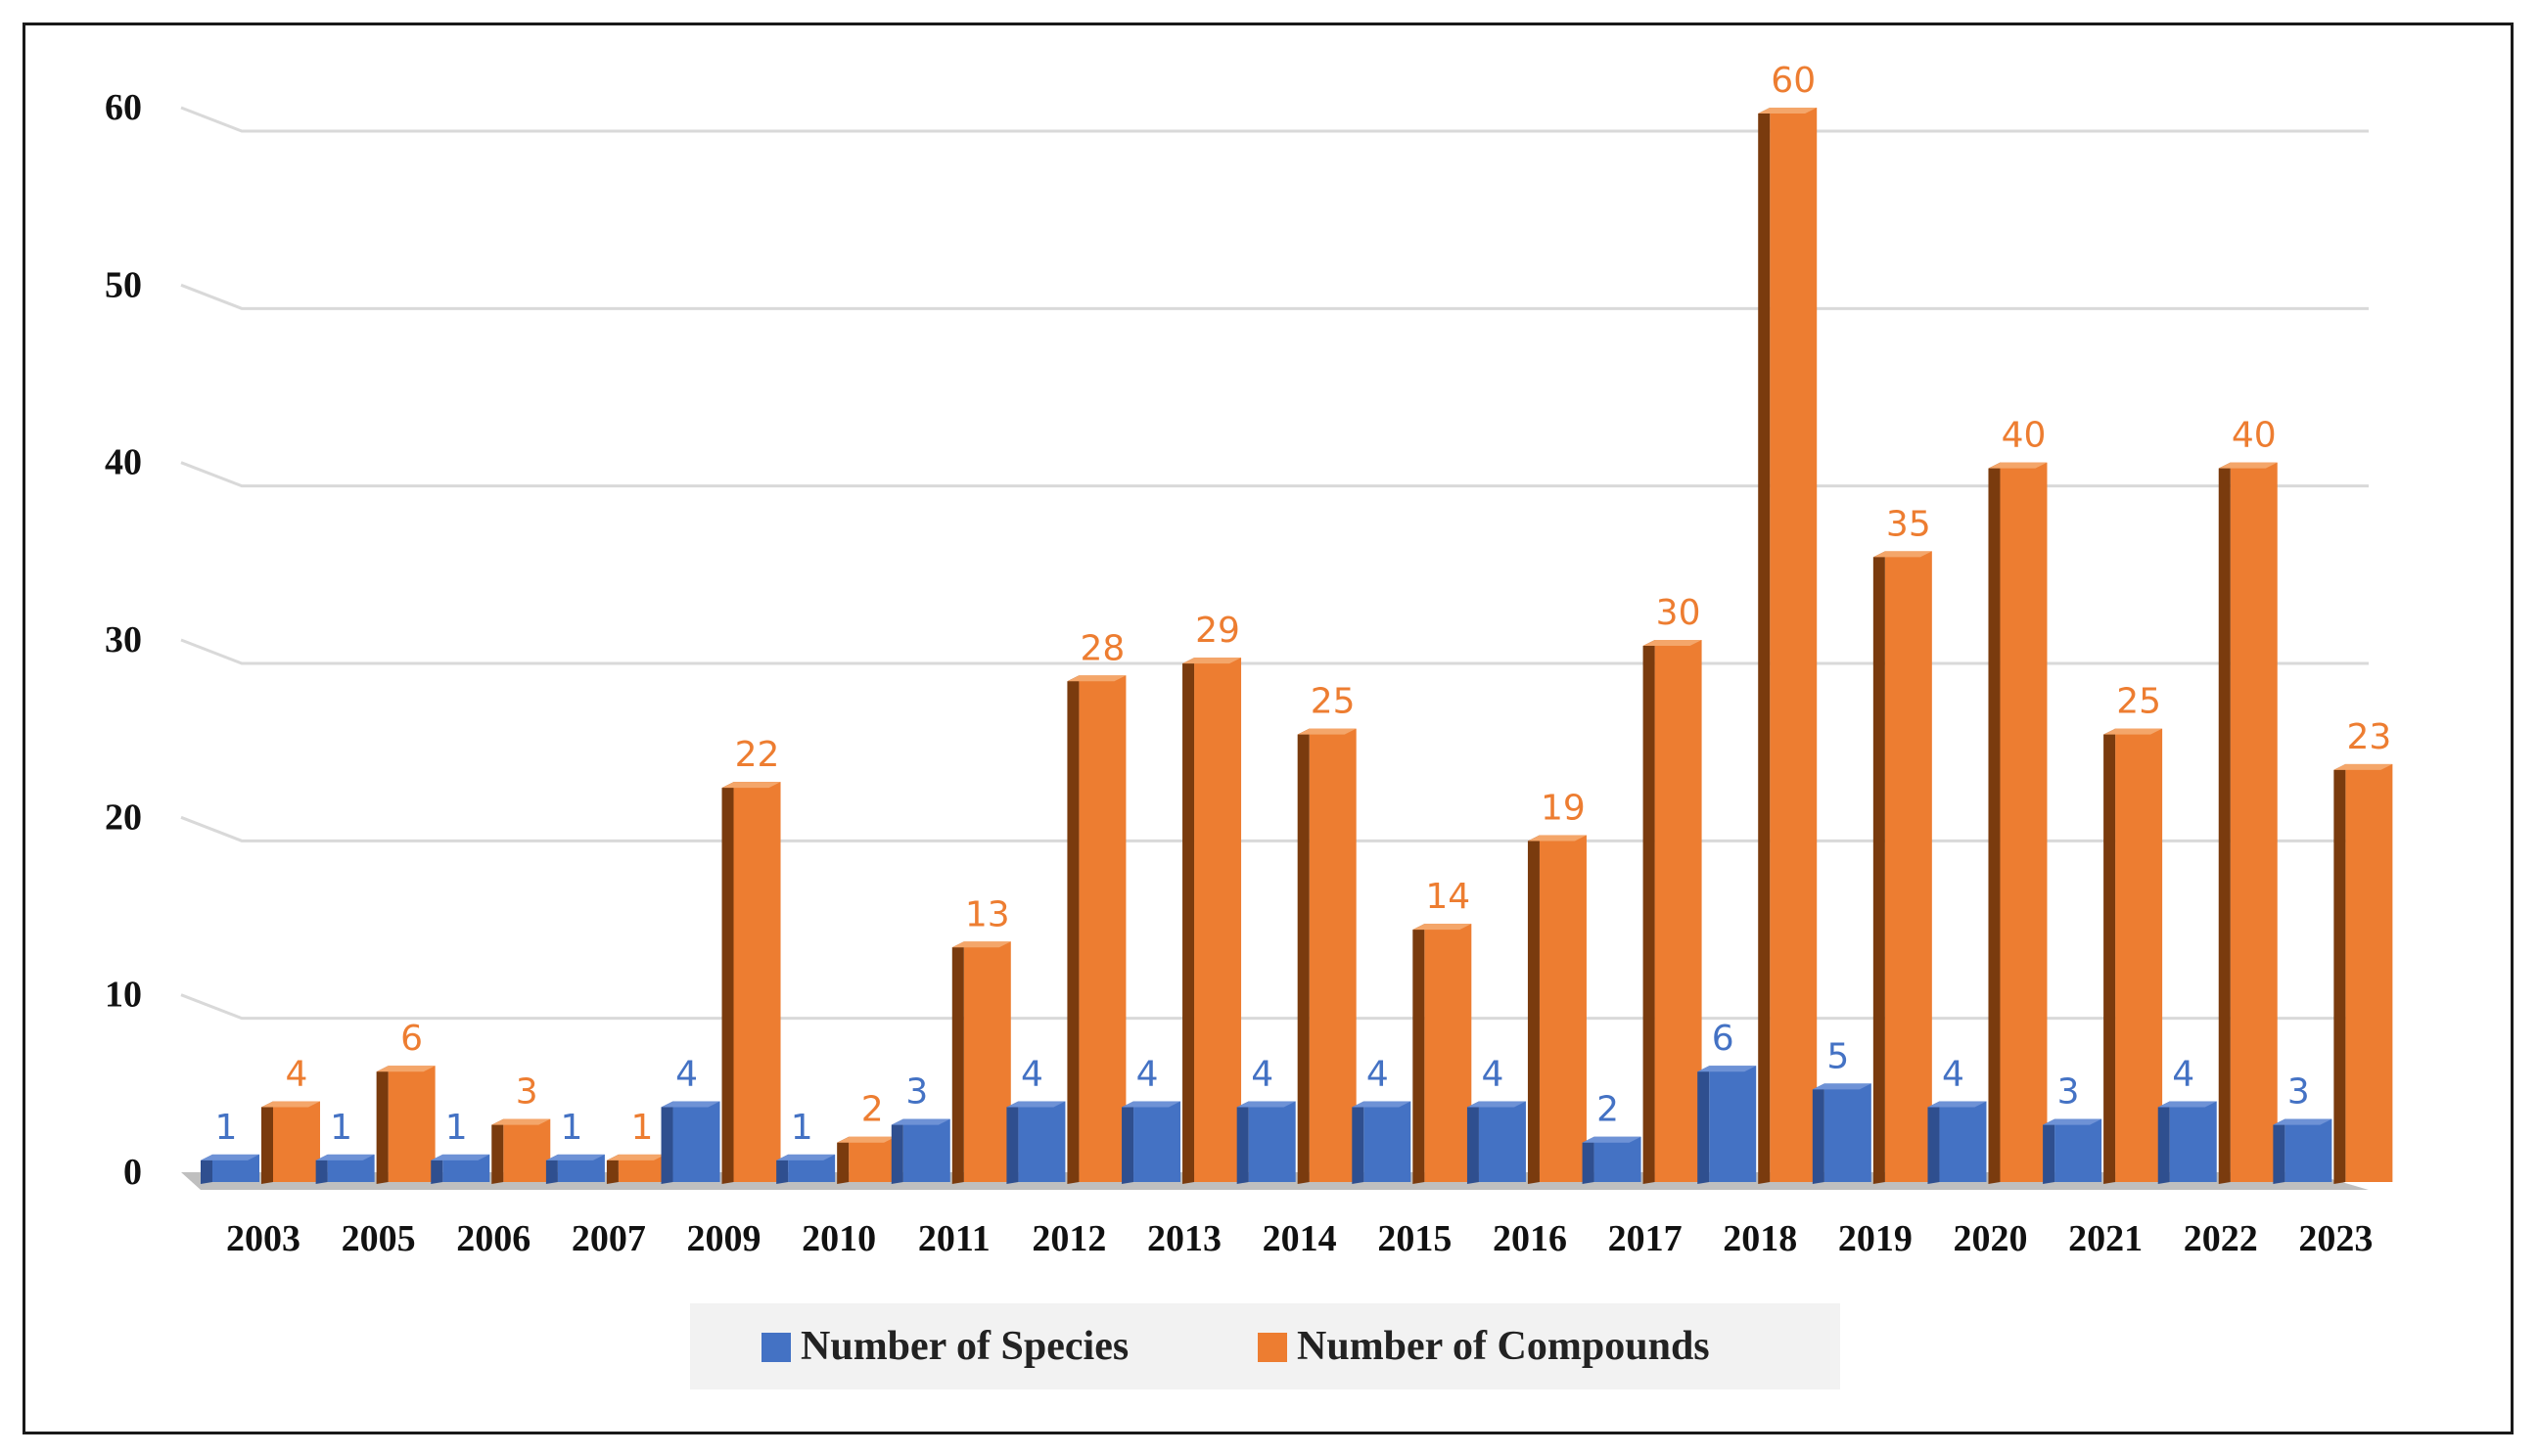 This screenshot has width=2538, height=1456. I want to click on x-tick-label: 2012, so click(1069, 1238).